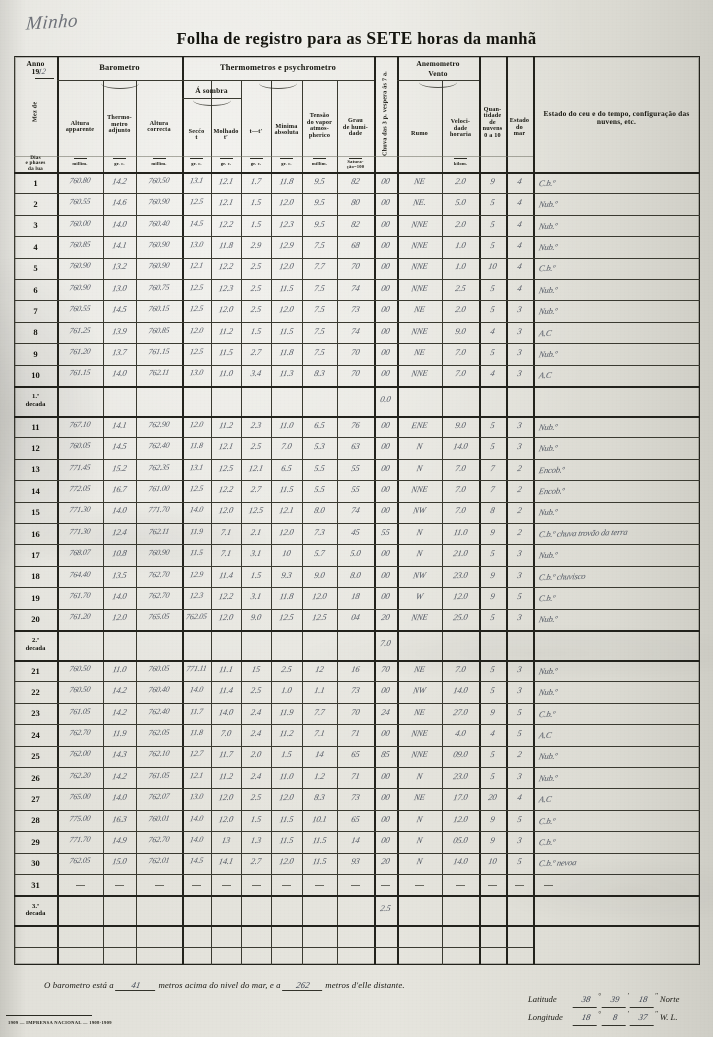  Describe the element at coordinates (196, 134) in the screenshot. I see `col-header-secco: Secćo t` at that location.